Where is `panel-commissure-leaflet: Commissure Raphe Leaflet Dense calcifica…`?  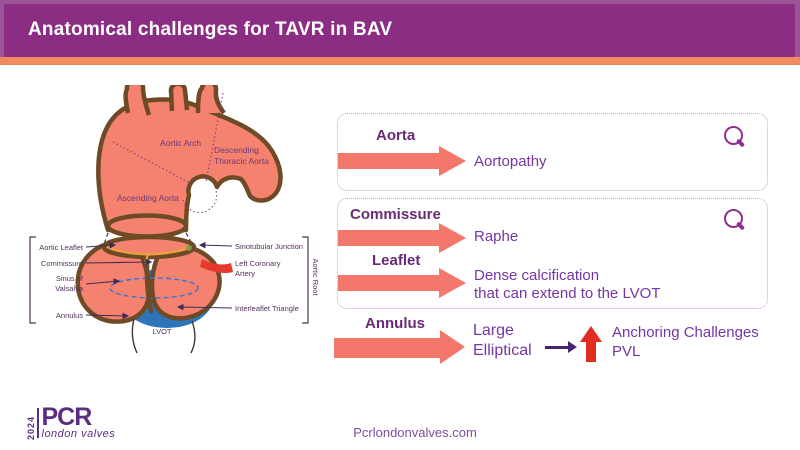
panel-commissure-leaflet: Commissure Raphe Leaflet Dense calcifica… is located at coordinates (552, 253).